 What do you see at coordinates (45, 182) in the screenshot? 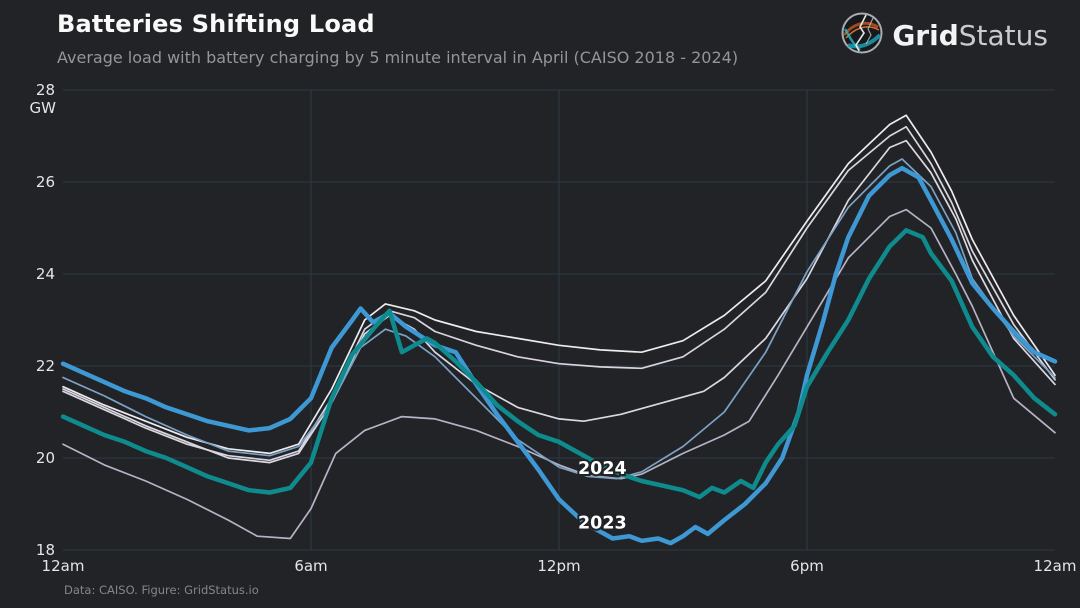
I see `y-tick-label: 26` at bounding box center [45, 182].